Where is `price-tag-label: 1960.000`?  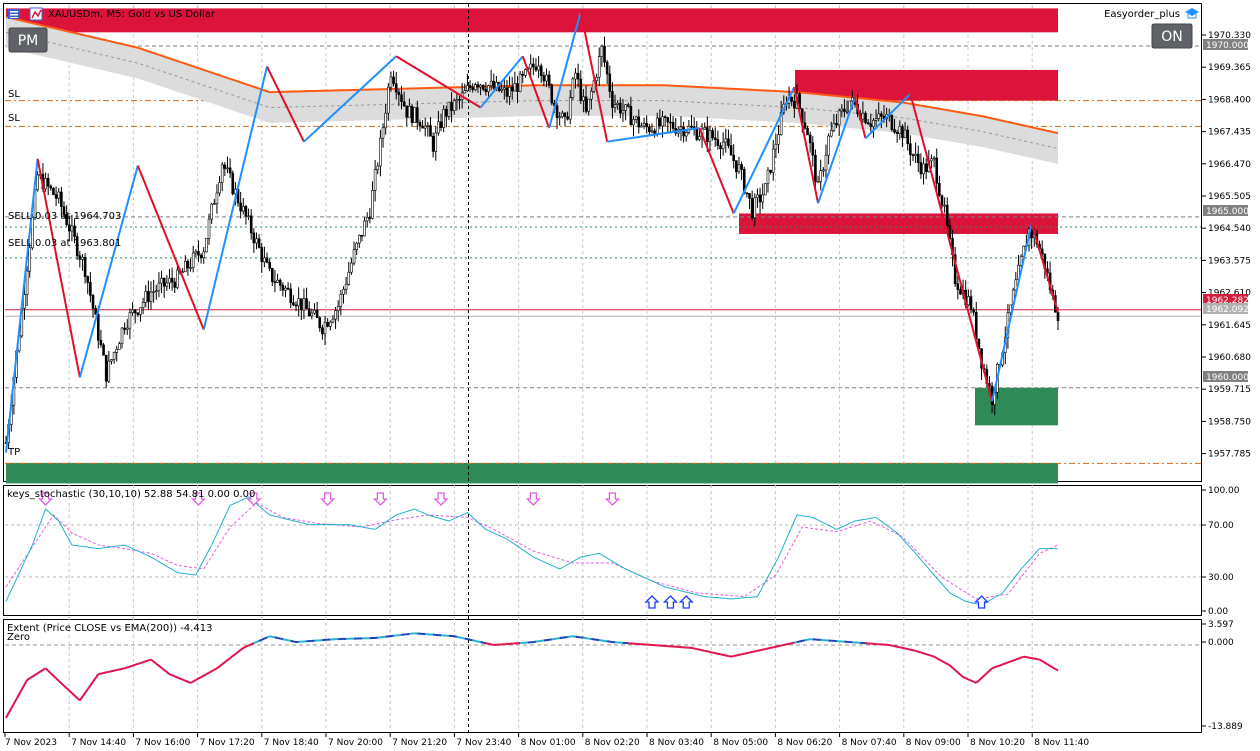 price-tag-label: 1960.000 is located at coordinates (1227, 378).